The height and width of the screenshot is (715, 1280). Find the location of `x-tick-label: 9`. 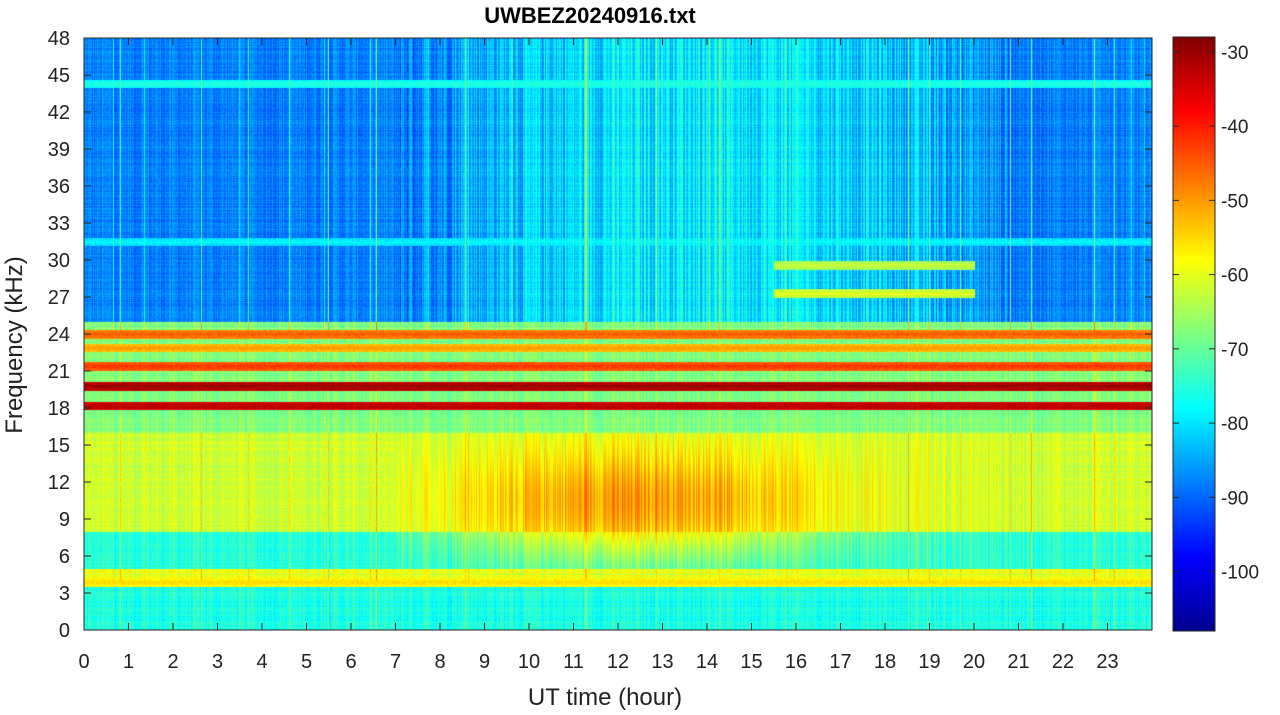

x-tick-label: 9 is located at coordinates (484, 662).